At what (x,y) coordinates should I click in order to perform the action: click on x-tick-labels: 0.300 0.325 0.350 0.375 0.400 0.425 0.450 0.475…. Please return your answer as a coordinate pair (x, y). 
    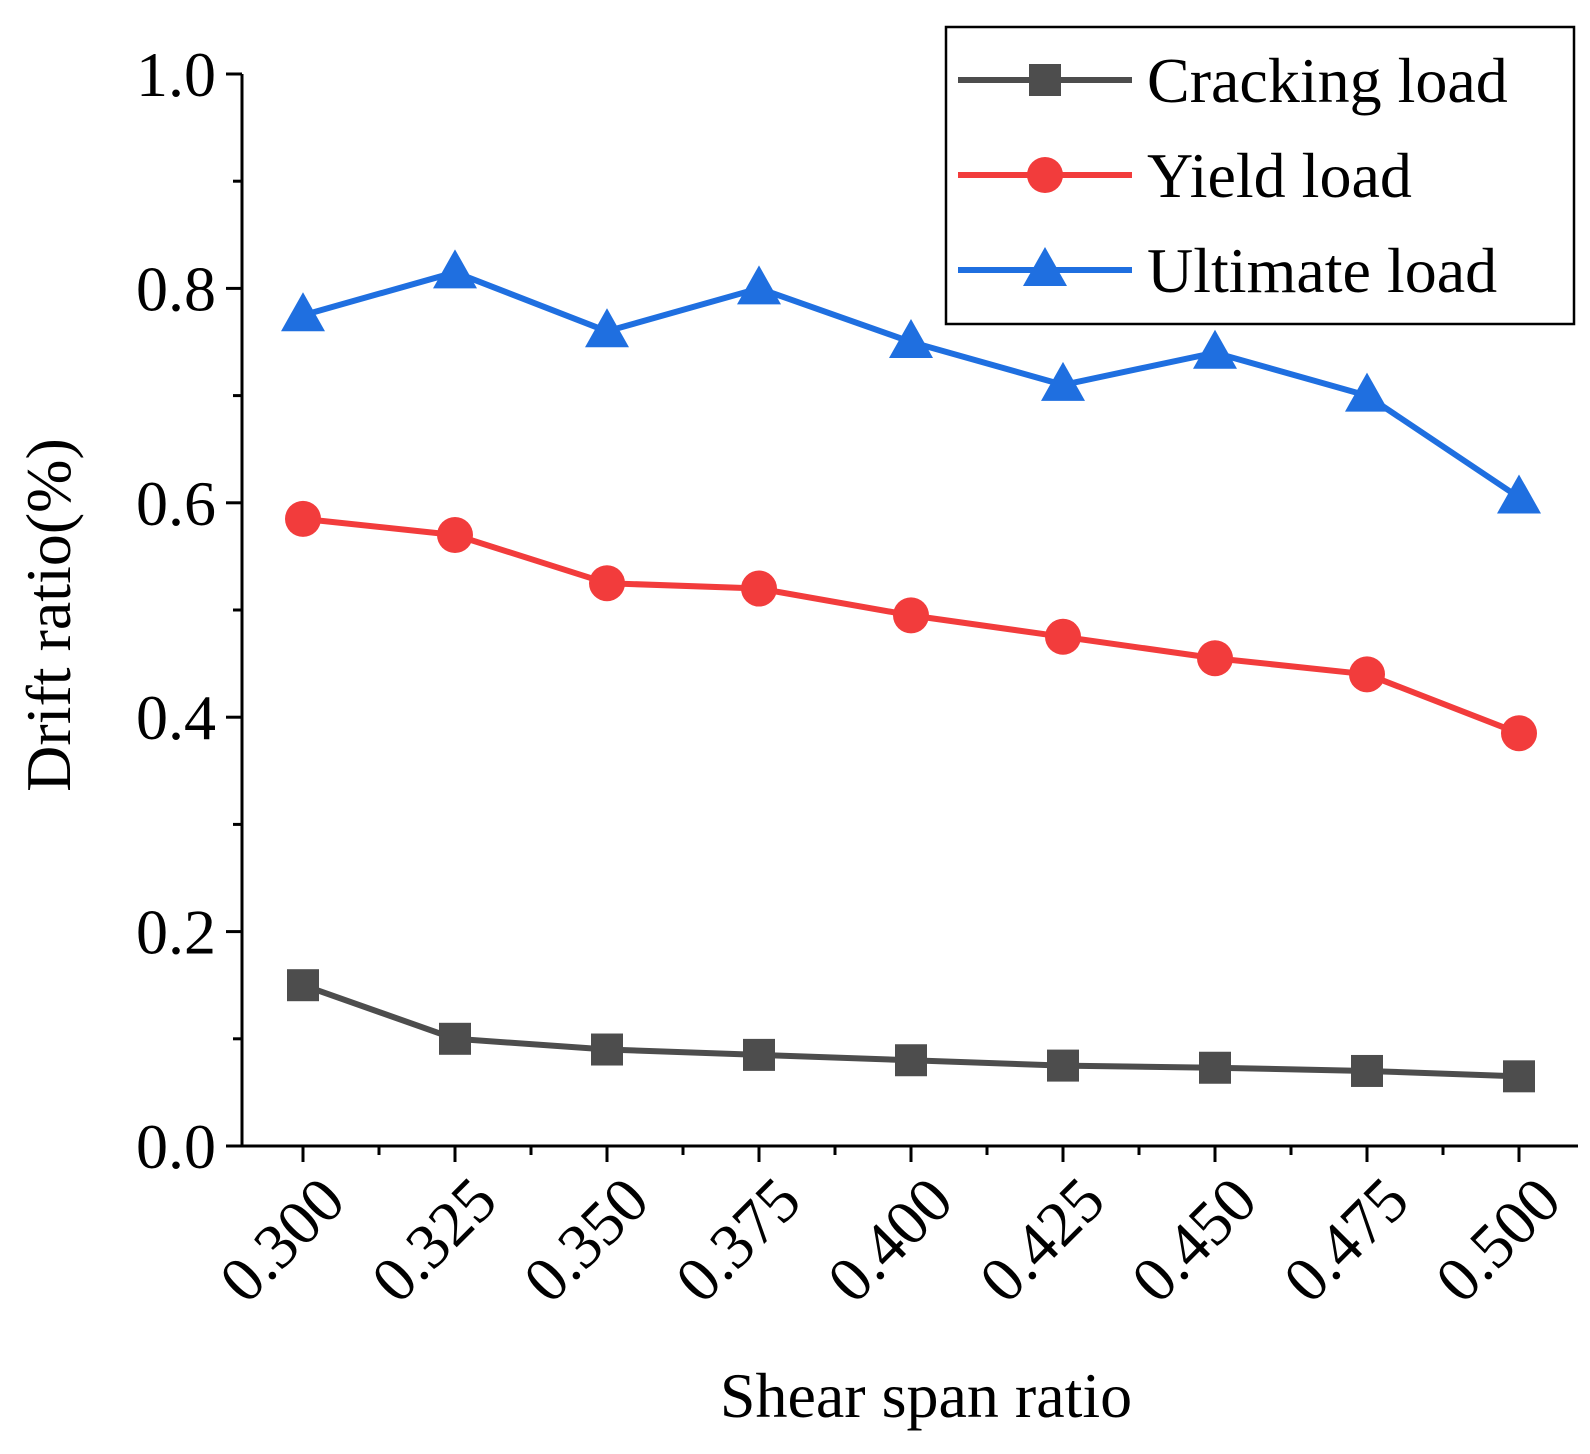
    Looking at the image, I should click on (890, 1240).